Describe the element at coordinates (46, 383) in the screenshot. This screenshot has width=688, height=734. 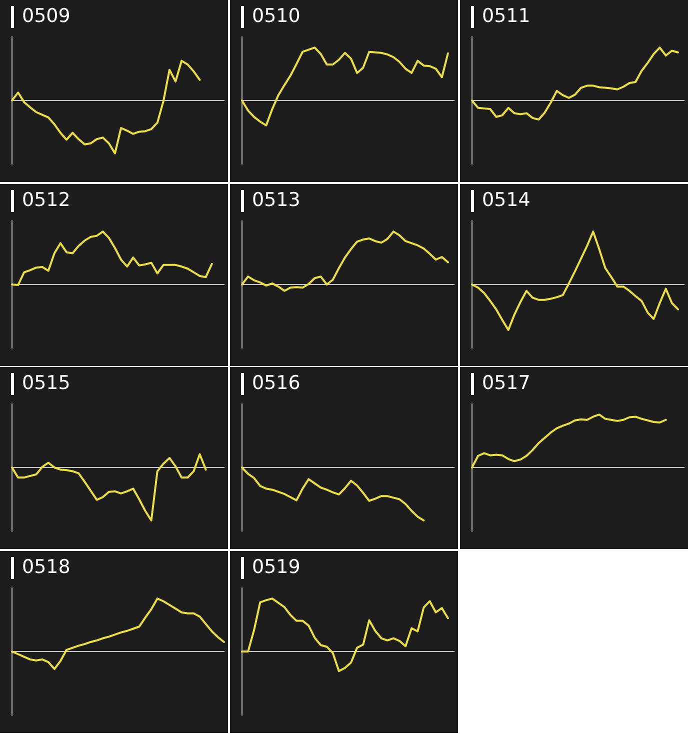
I see `chart-title: 0515` at that location.